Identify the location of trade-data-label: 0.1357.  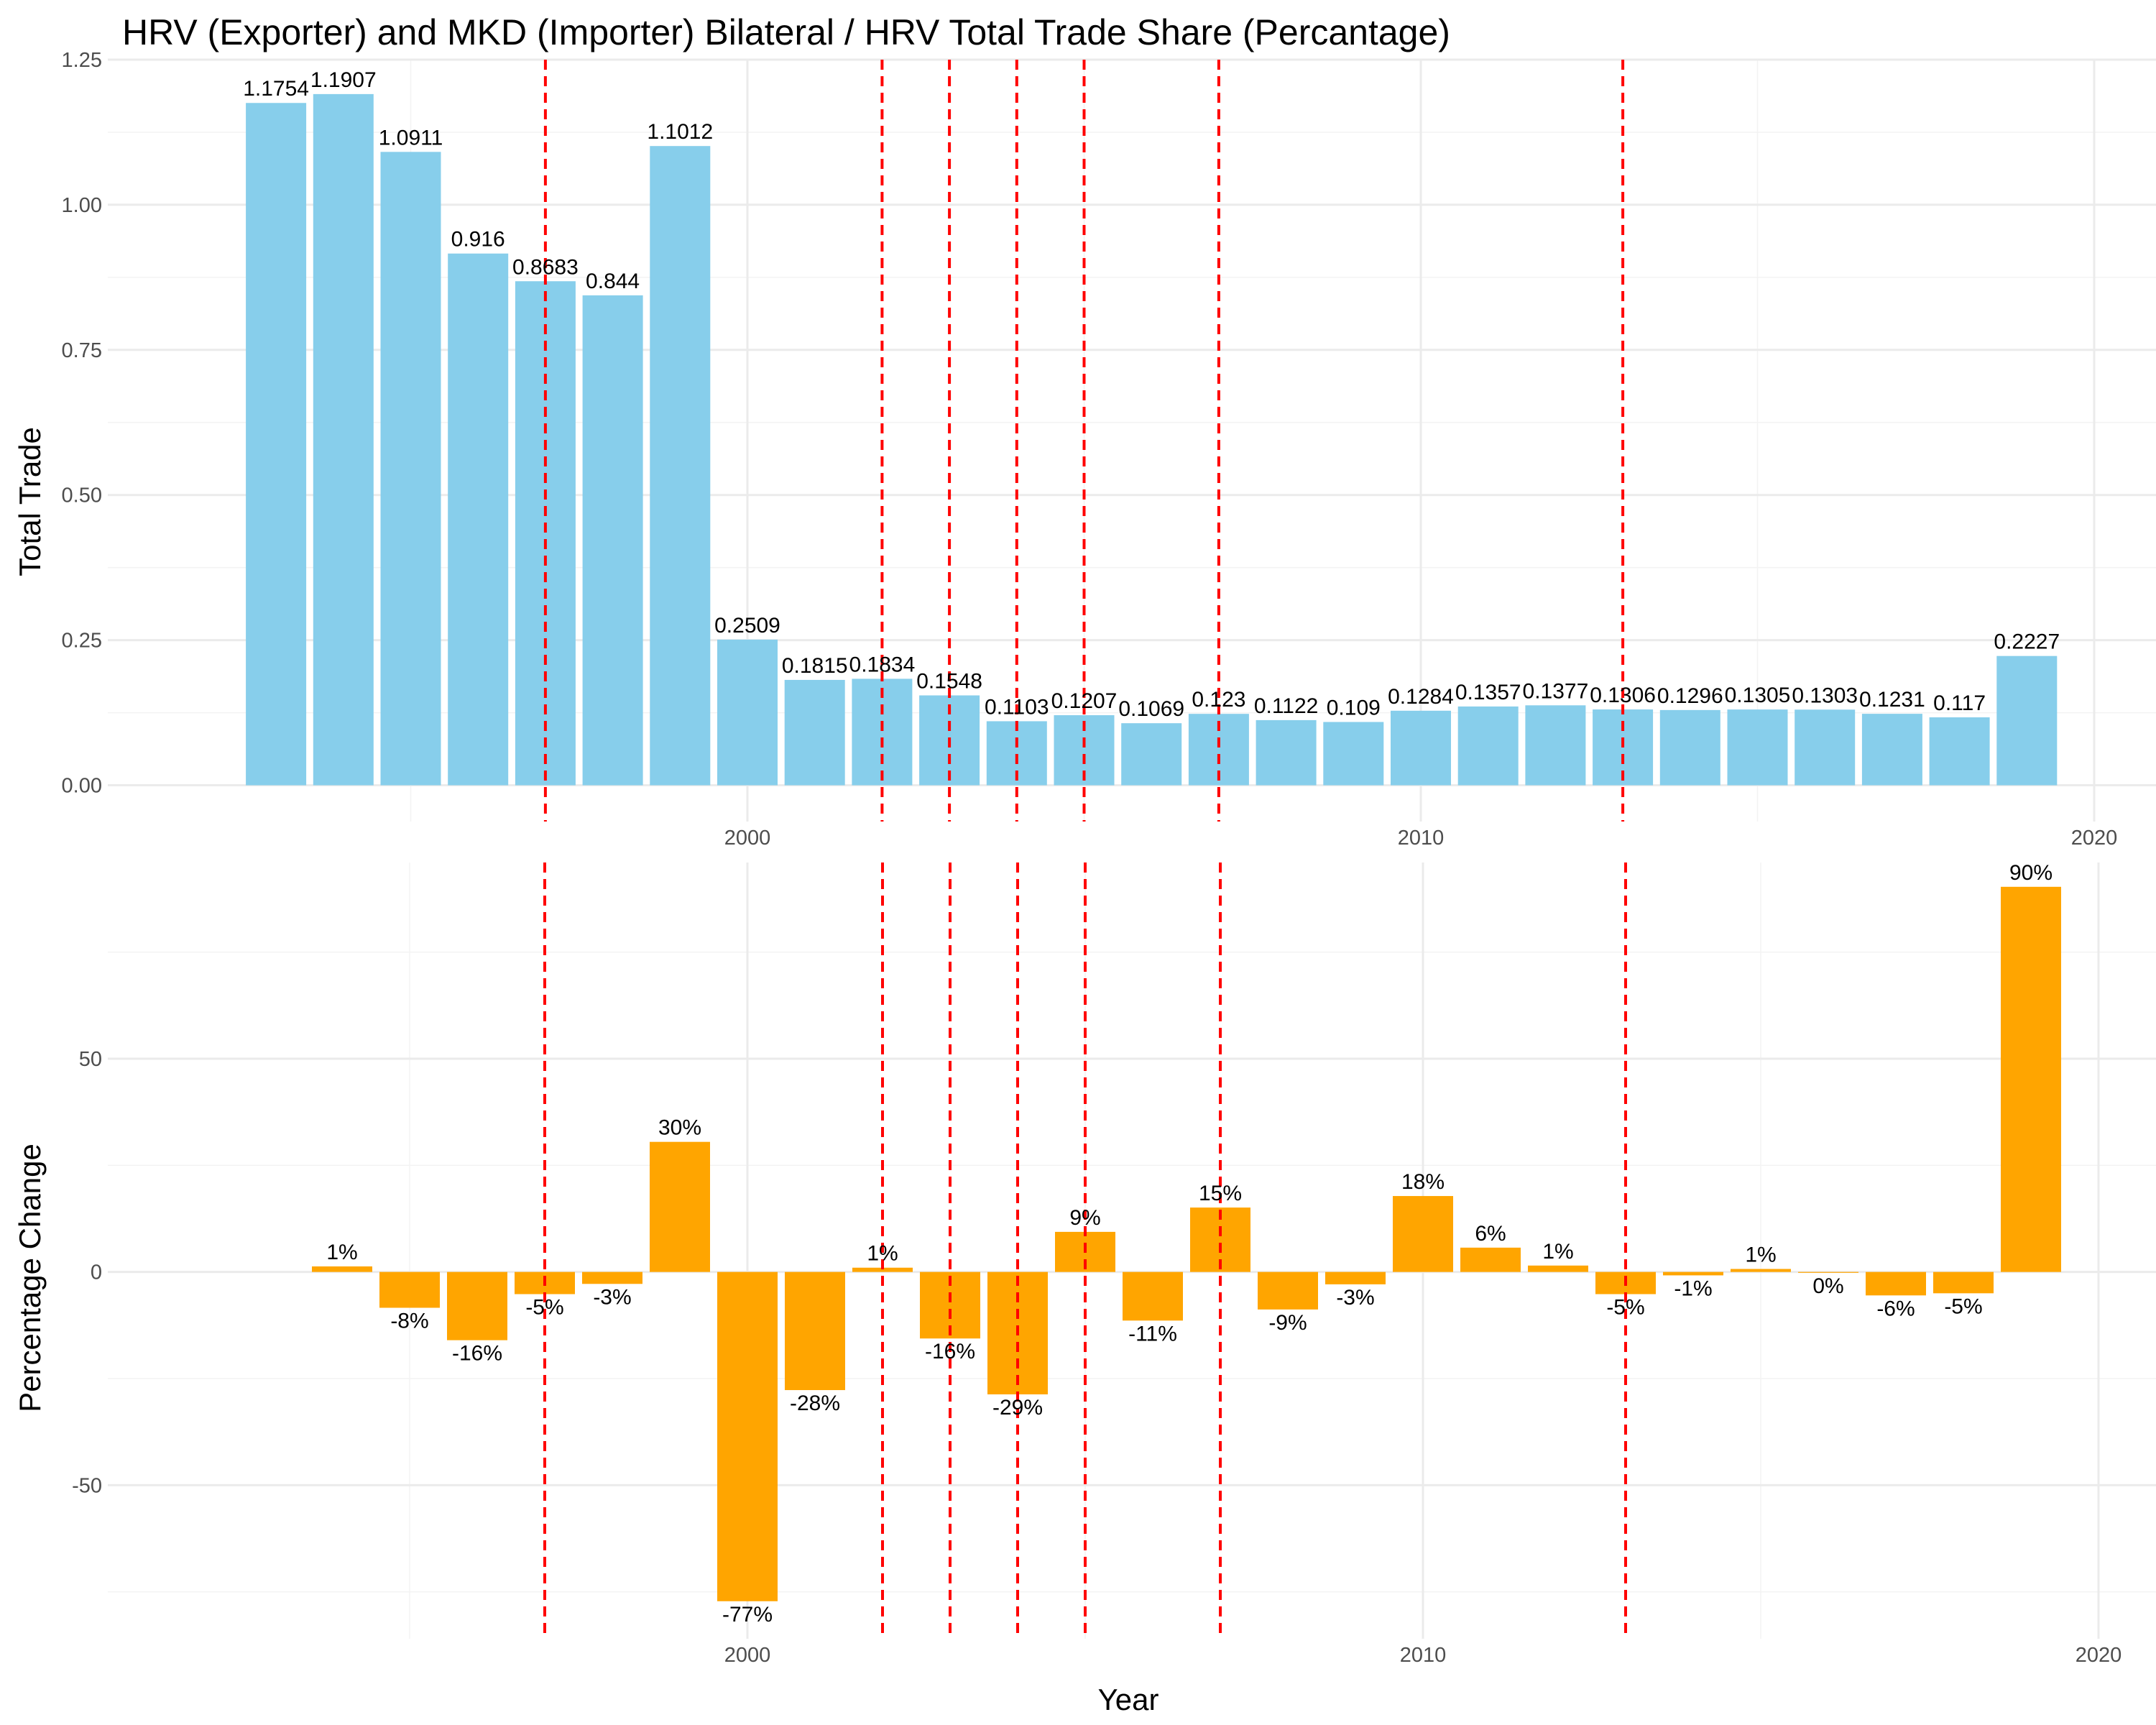
(1488, 692).